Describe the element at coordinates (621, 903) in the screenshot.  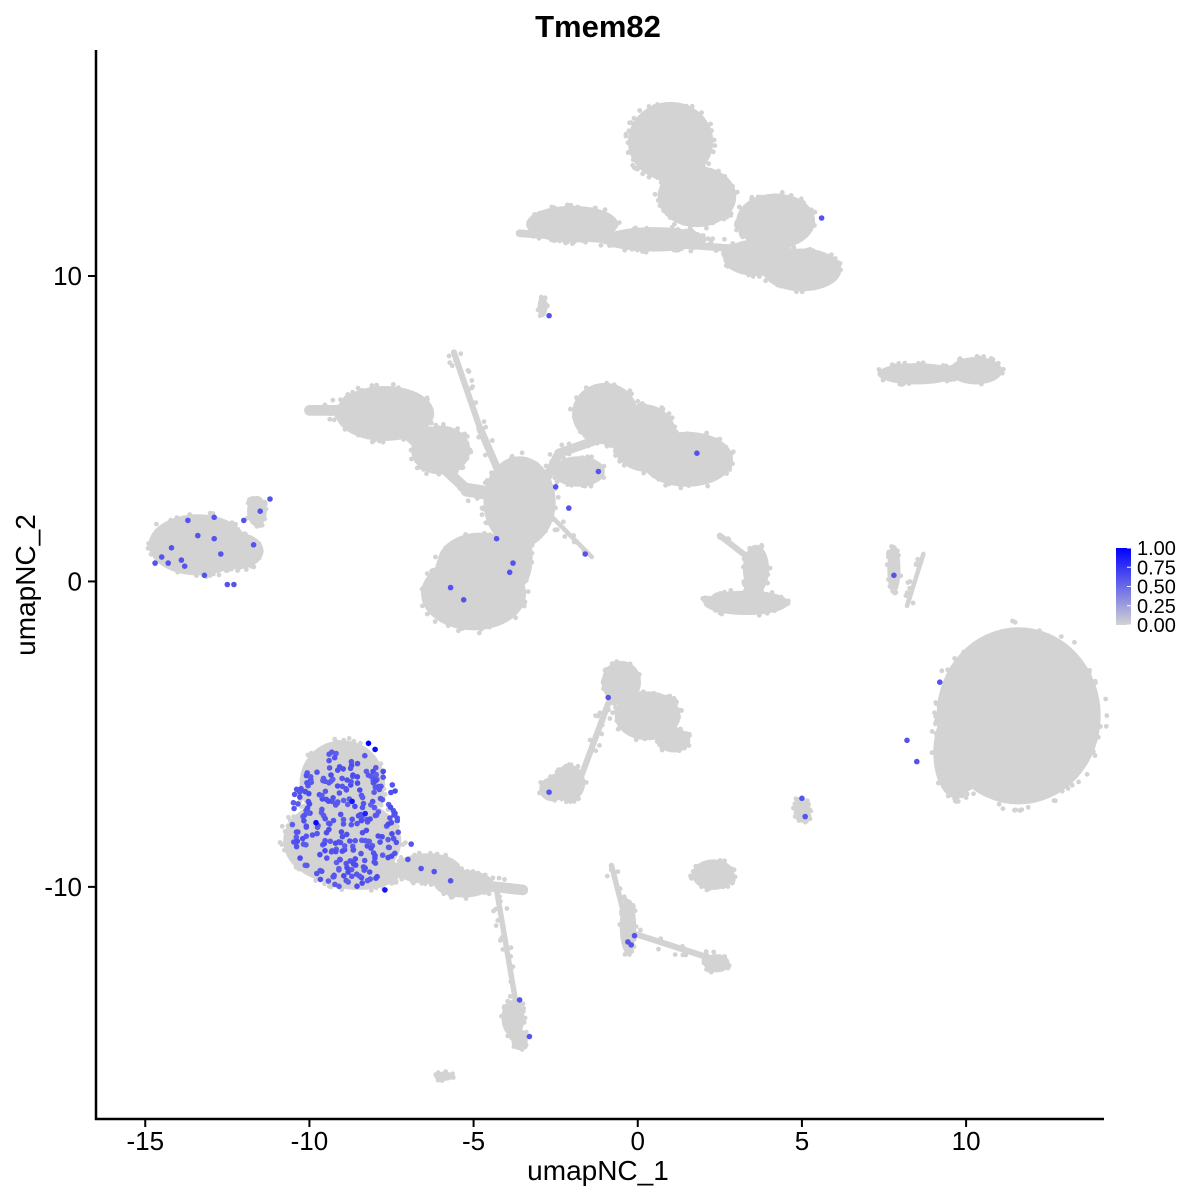
I see `cell-trail` at that location.